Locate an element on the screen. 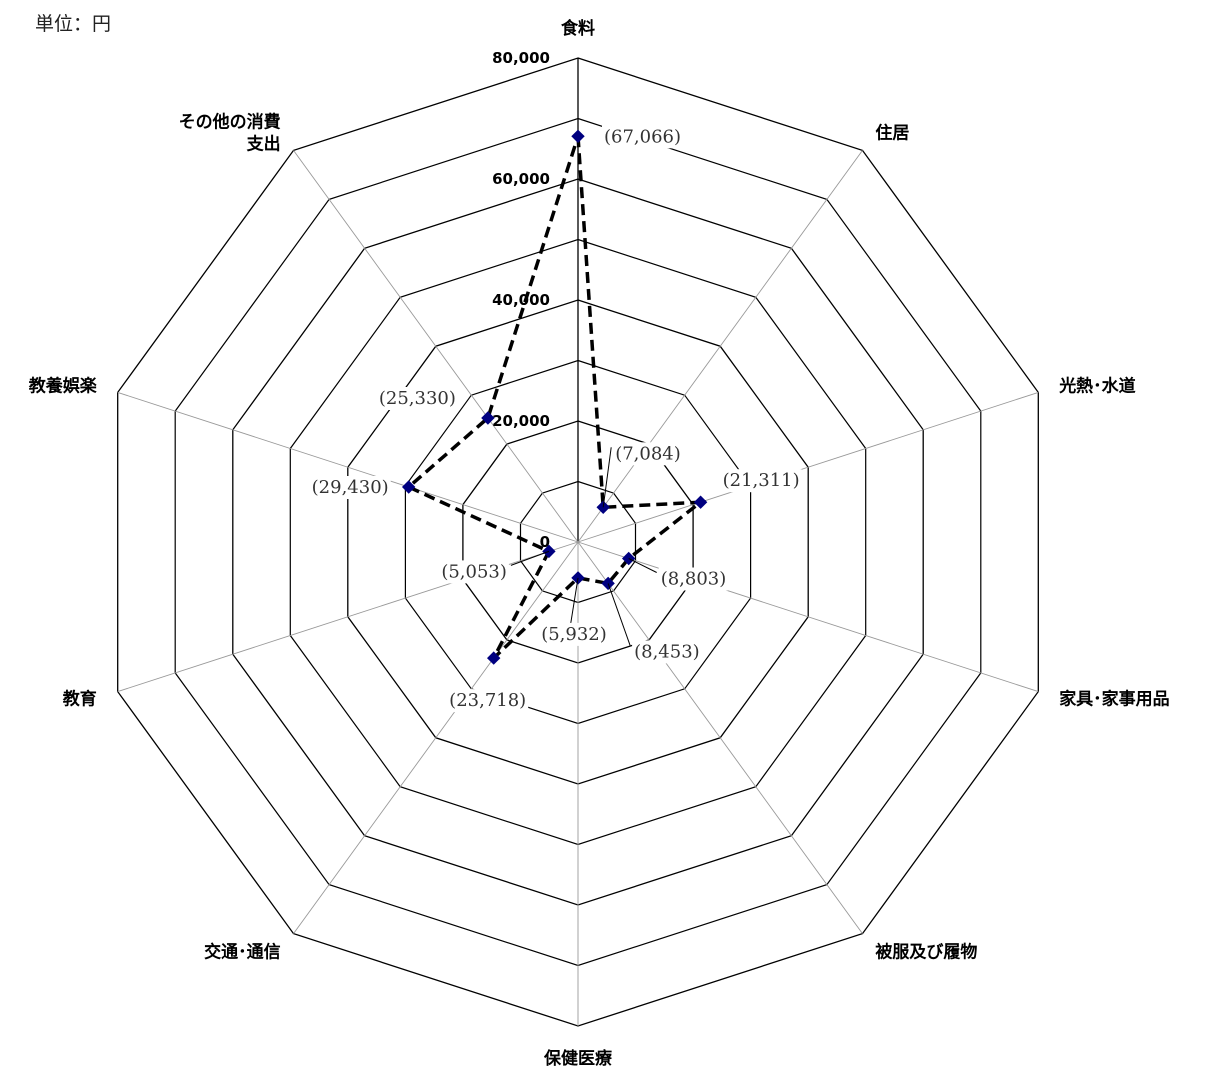 The height and width of the screenshot is (1080, 1210). tick-label-1: 0 is located at coordinates (545, 542).